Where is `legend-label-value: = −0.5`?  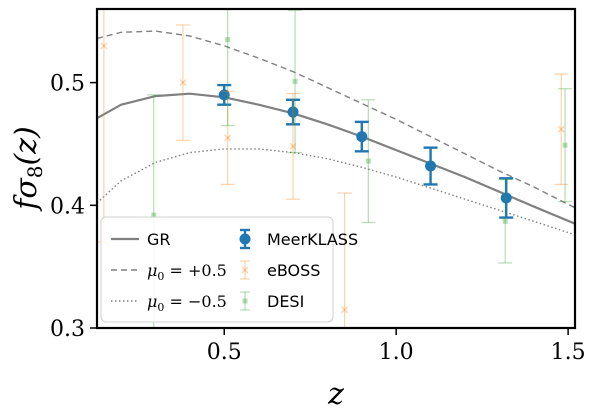 legend-label-value: = −0.5 is located at coordinates (195, 301).